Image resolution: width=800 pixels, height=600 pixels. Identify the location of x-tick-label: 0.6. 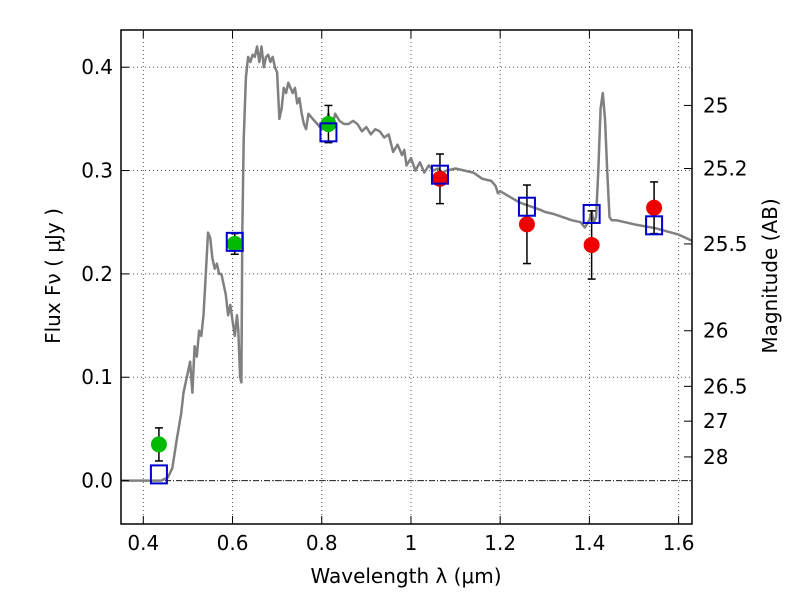
(233, 543).